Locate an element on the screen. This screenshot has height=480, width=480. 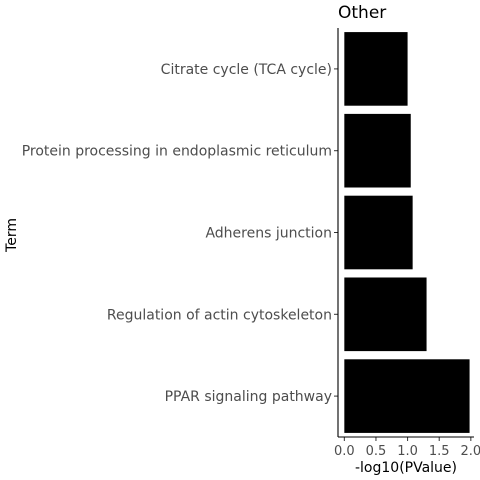
x-tick-label: 0.5 is located at coordinates (376, 451).